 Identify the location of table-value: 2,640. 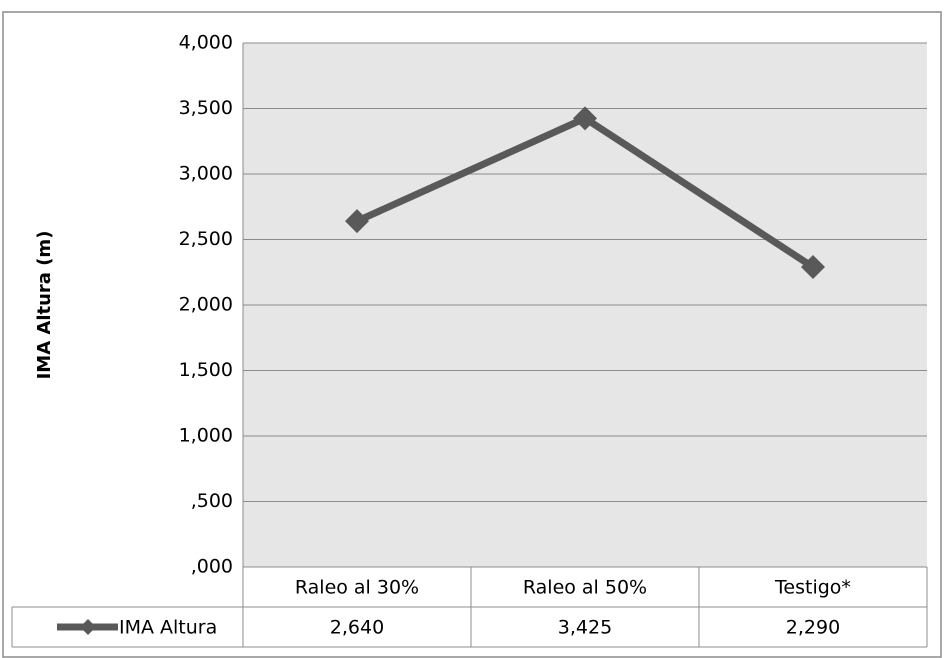
(357, 628).